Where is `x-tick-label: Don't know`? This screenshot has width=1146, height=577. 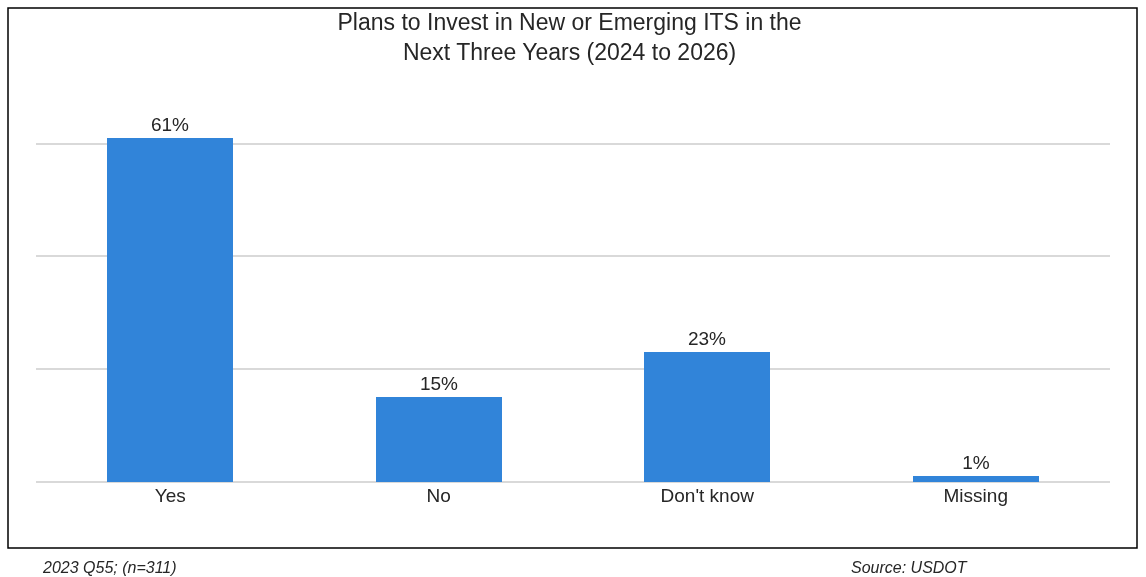 x-tick-label: Don't know is located at coordinates (707, 495).